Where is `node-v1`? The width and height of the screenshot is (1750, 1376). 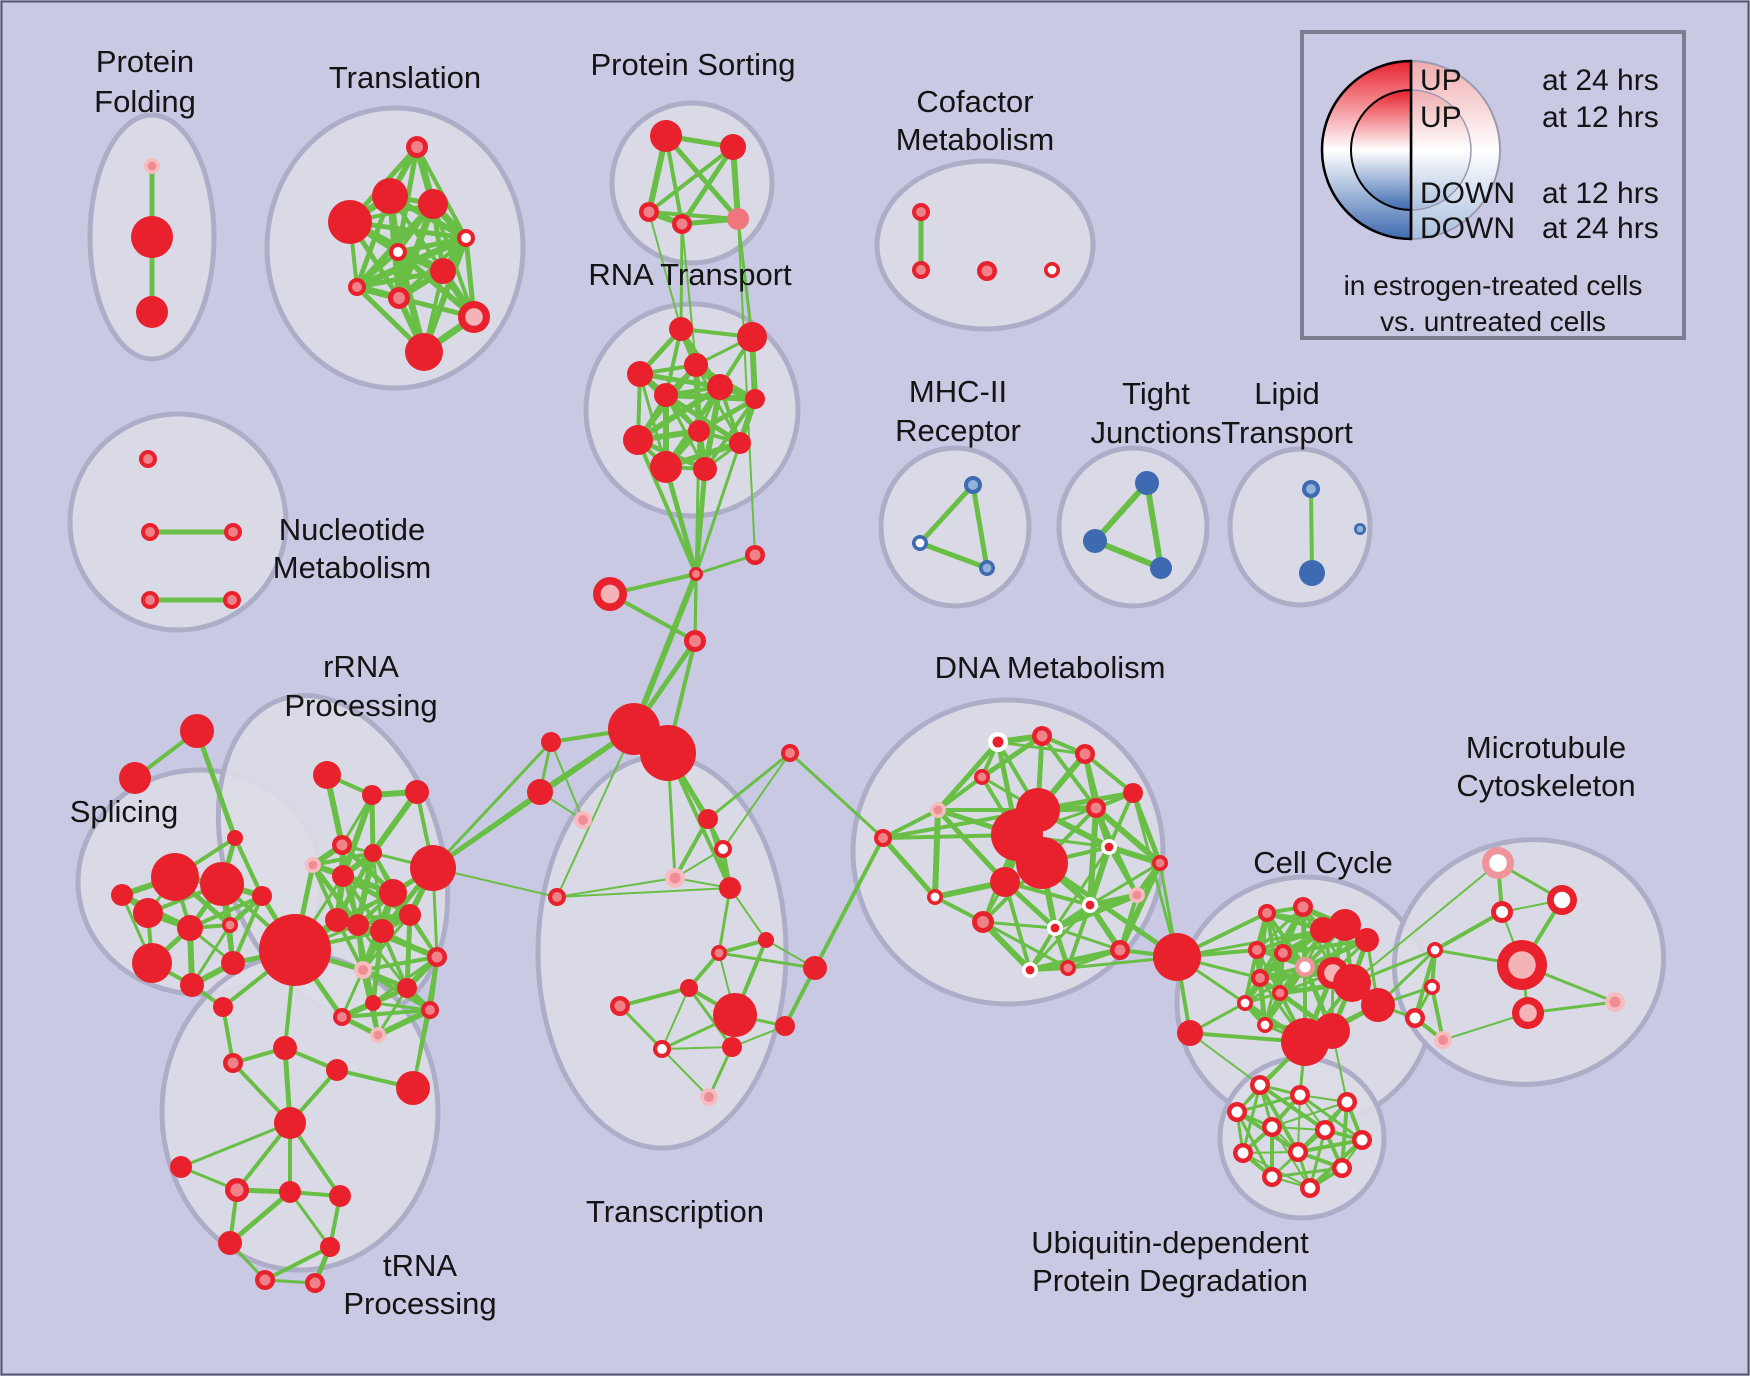 node-v1 is located at coordinates (197, 731).